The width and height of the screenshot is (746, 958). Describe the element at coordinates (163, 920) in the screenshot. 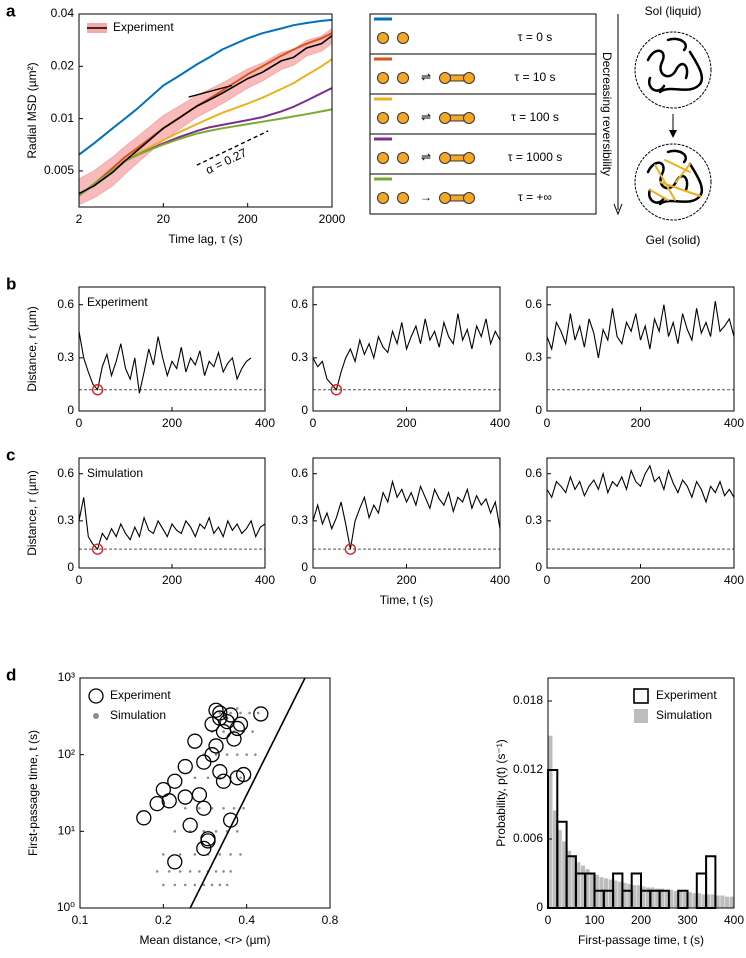

I see `x-tick-label: 0.2` at that location.